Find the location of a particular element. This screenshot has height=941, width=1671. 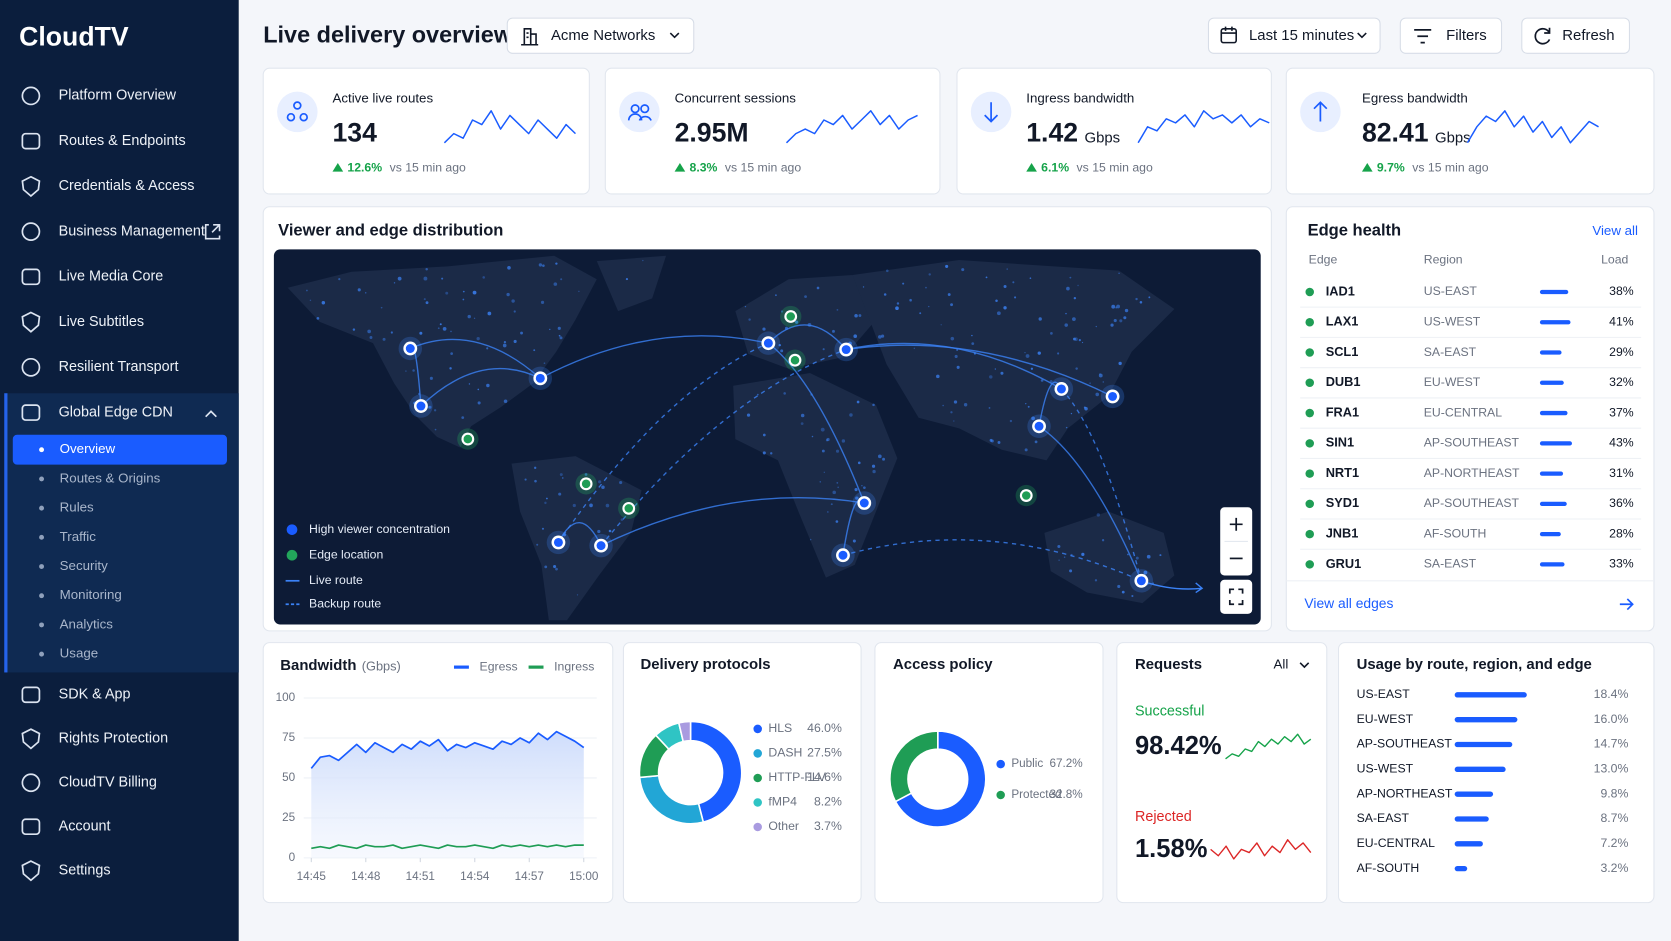

requests-filter: All is located at coordinates (1280, 664).